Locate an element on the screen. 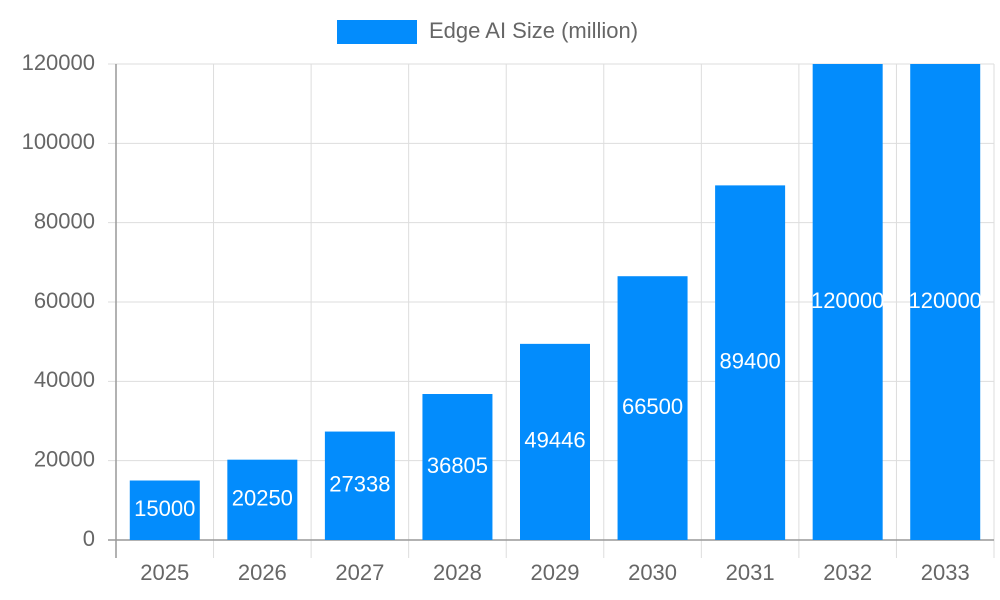  y-tick-label: 40000 is located at coordinates (64, 379).